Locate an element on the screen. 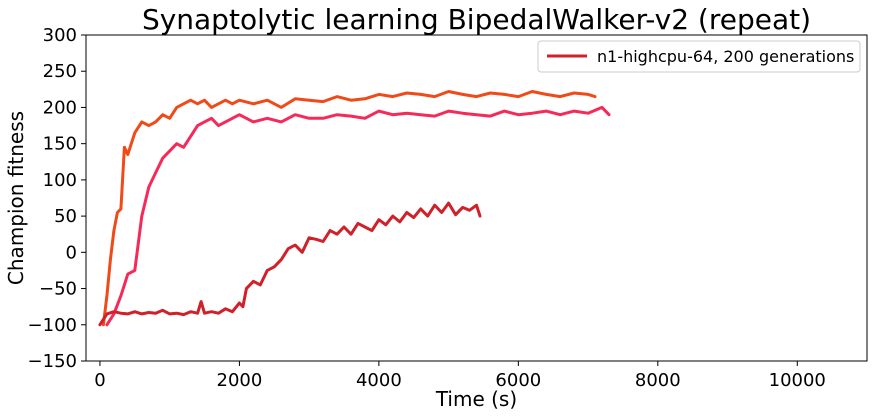 Image resolution: width=878 pixels, height=416 pixels. y-tick-label: −150 is located at coordinates (52, 361).